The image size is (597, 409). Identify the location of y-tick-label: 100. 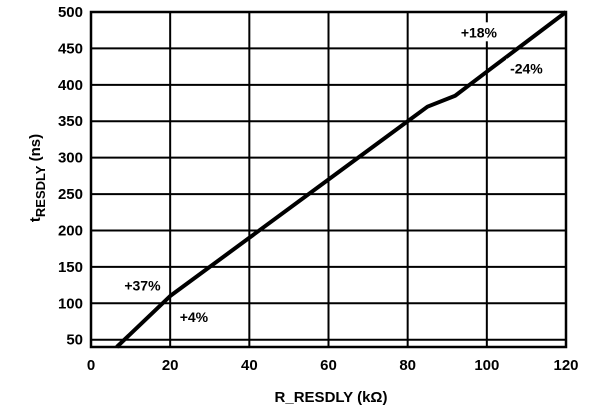
(70, 303).